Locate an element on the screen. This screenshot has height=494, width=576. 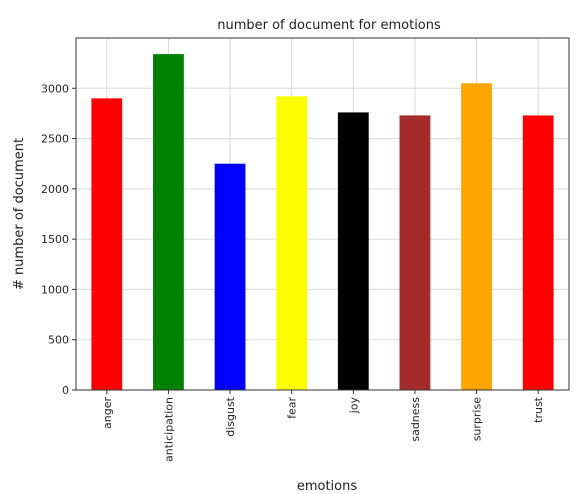
y-tick-label: 0 is located at coordinates (65, 390).